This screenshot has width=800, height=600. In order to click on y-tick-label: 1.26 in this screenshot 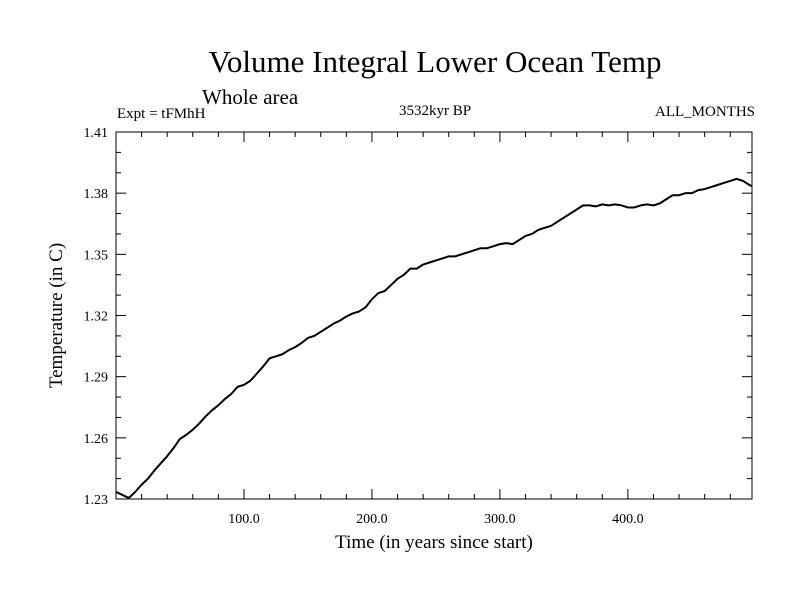, I will do `click(96, 439)`.